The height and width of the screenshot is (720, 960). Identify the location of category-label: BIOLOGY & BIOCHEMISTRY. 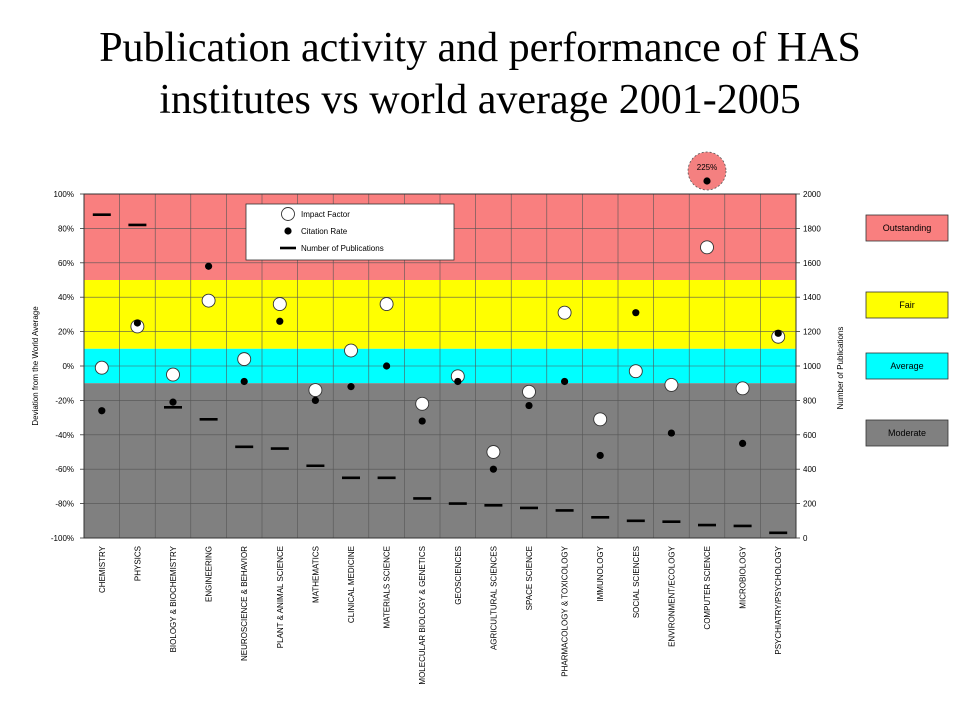
(173, 598).